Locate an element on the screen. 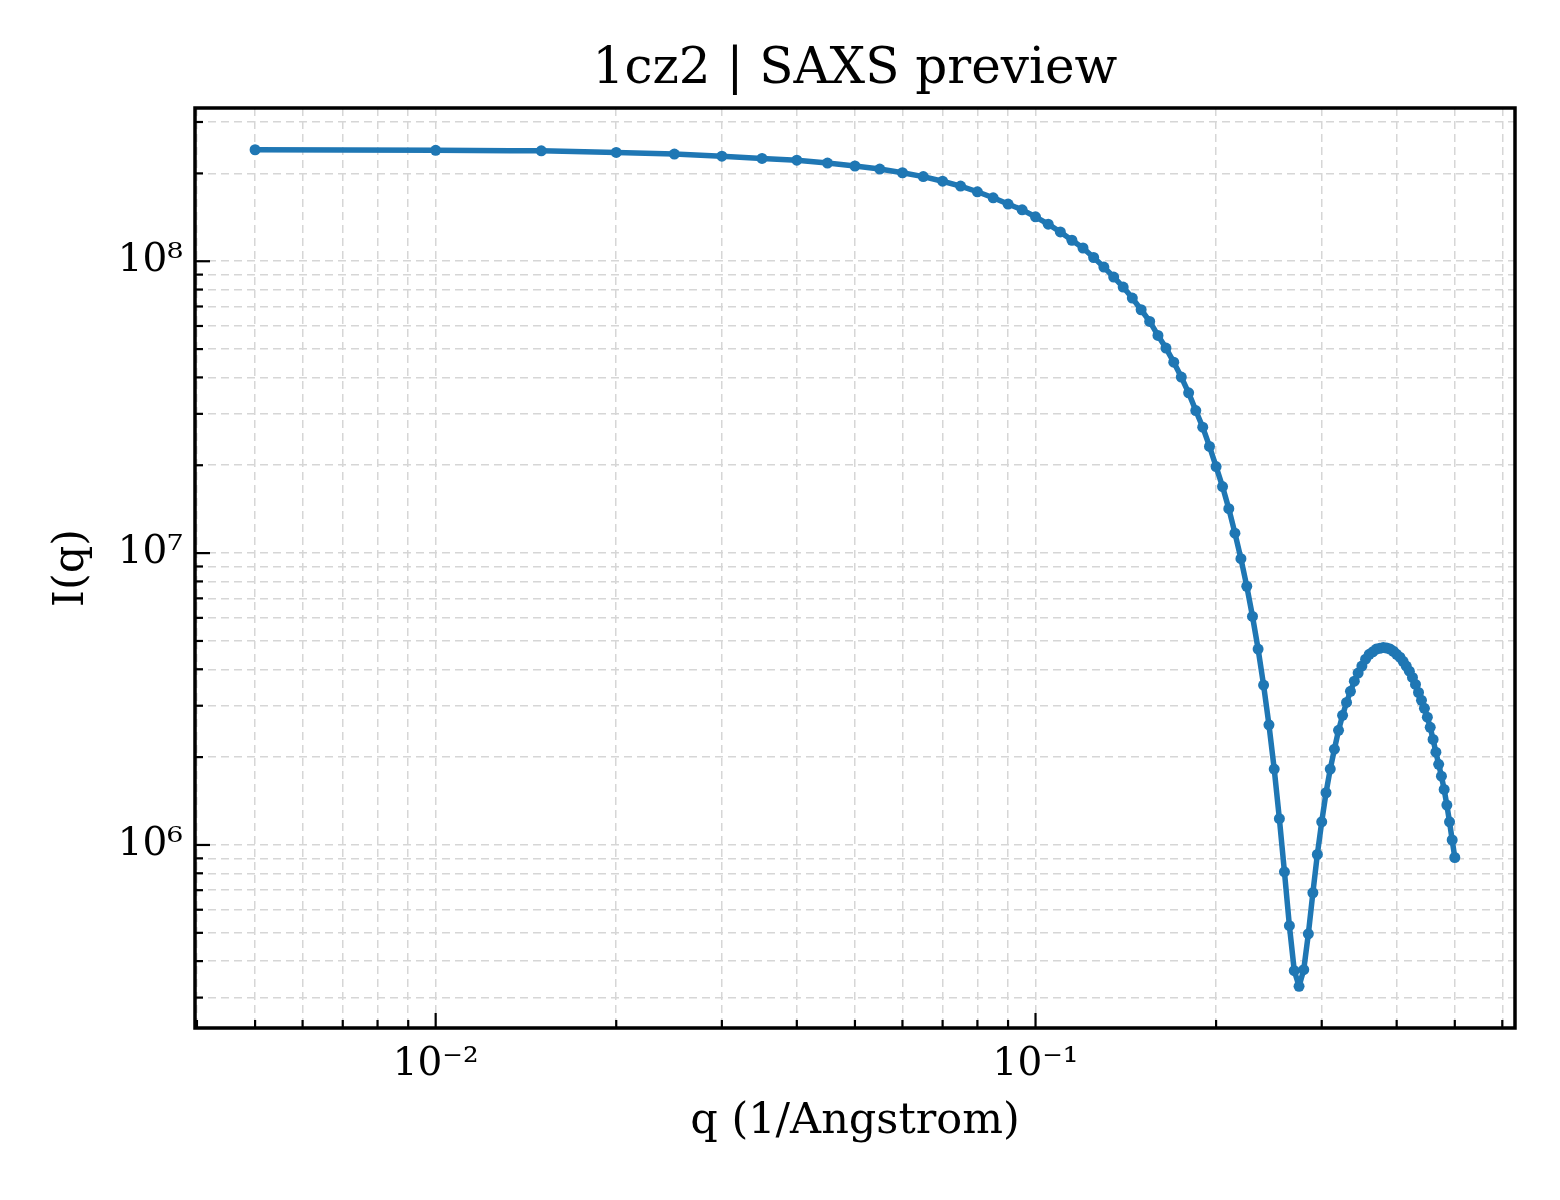 This screenshot has height=1200, width=1560. y-axis-title: I(q) is located at coordinates (67, 568).